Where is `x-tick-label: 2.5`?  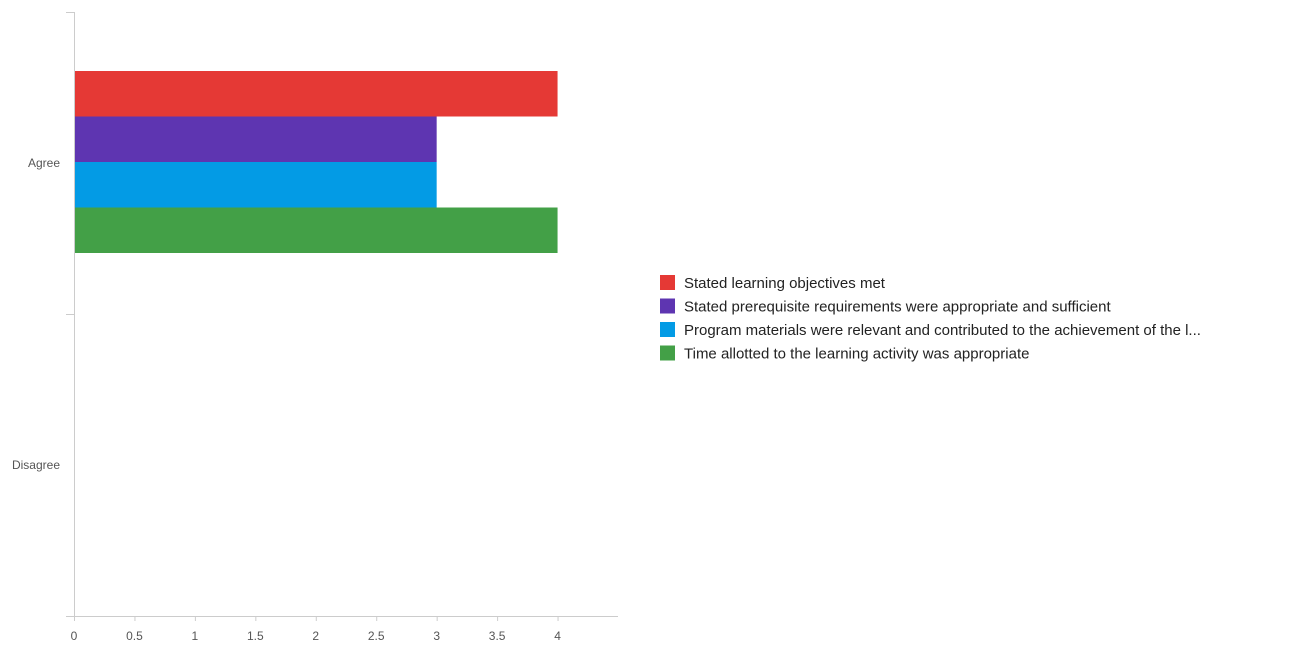
x-tick-label: 2.5 is located at coordinates (376, 636).